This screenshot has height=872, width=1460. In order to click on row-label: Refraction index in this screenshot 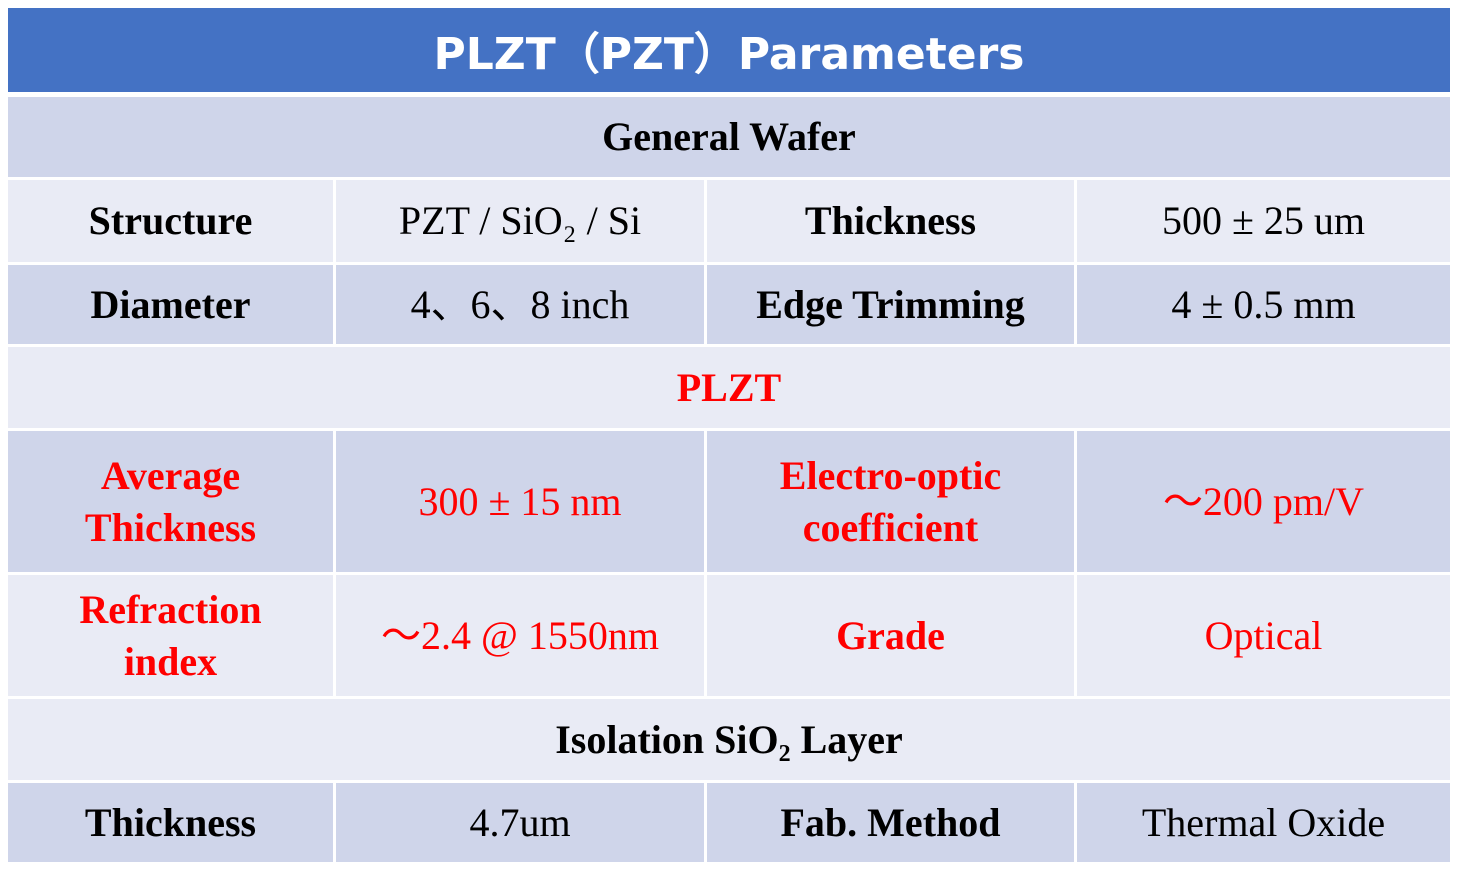, I will do `click(170, 635)`.